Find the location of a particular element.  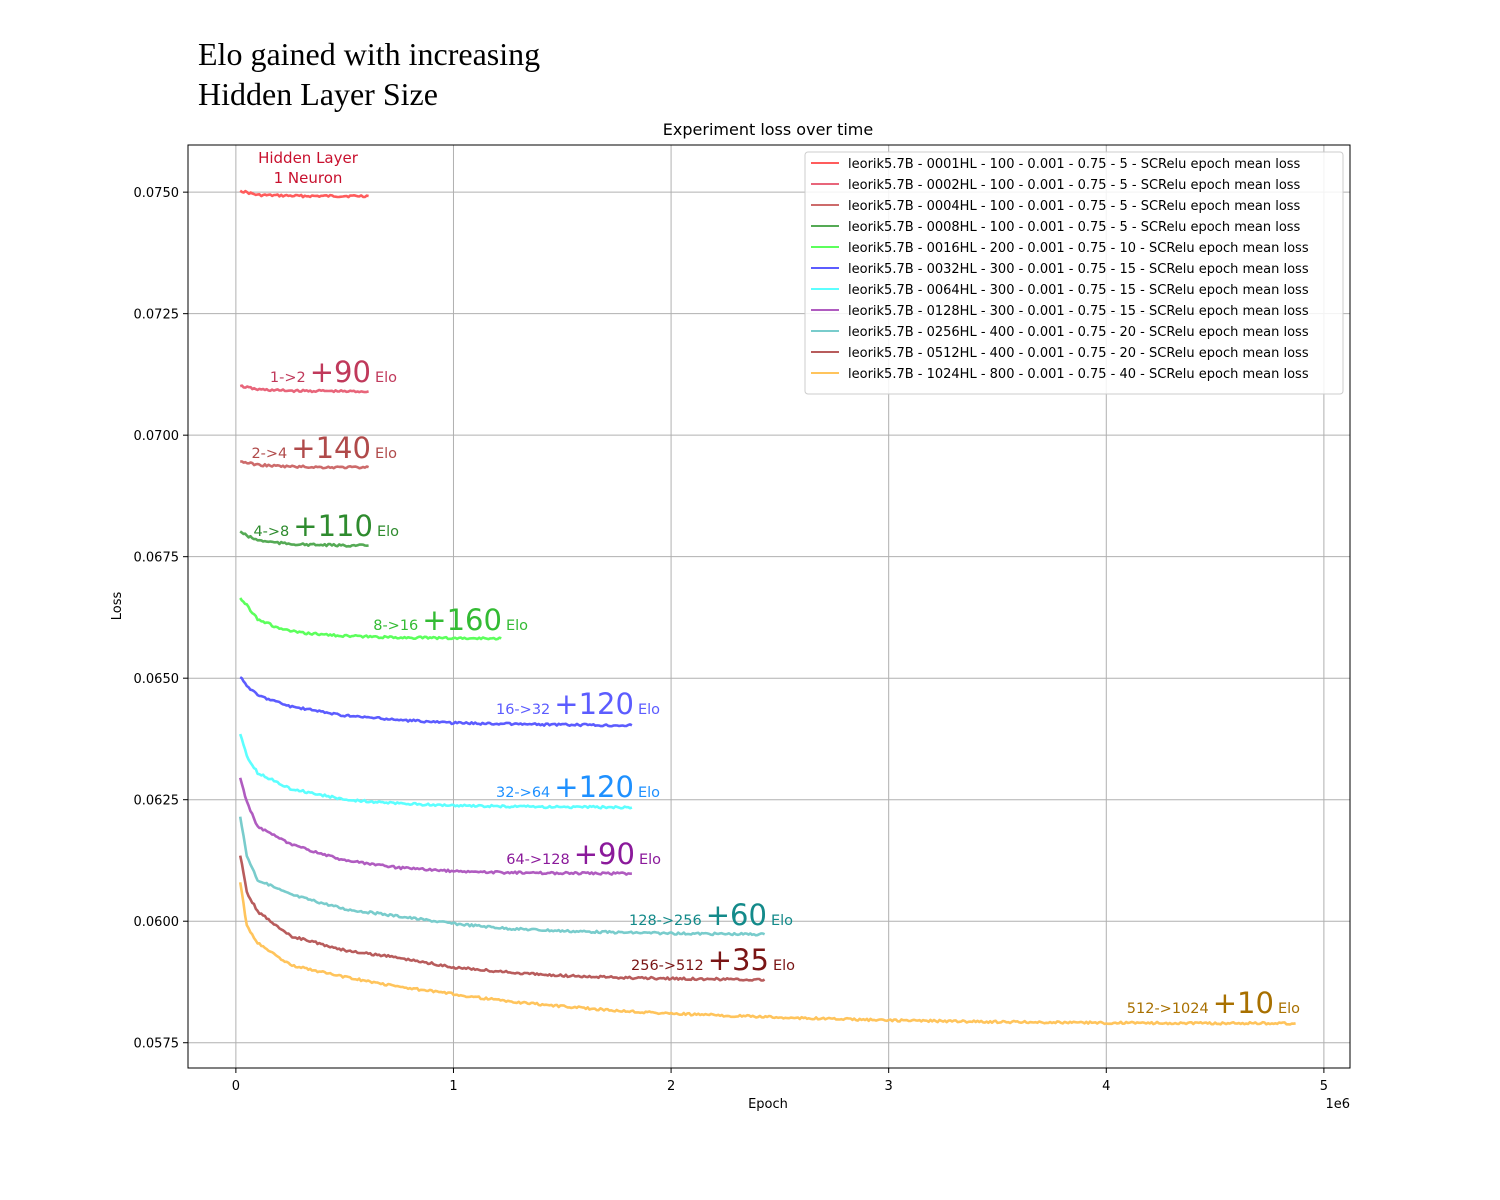

elo-gain-range: 8->16 is located at coordinates (395, 626).